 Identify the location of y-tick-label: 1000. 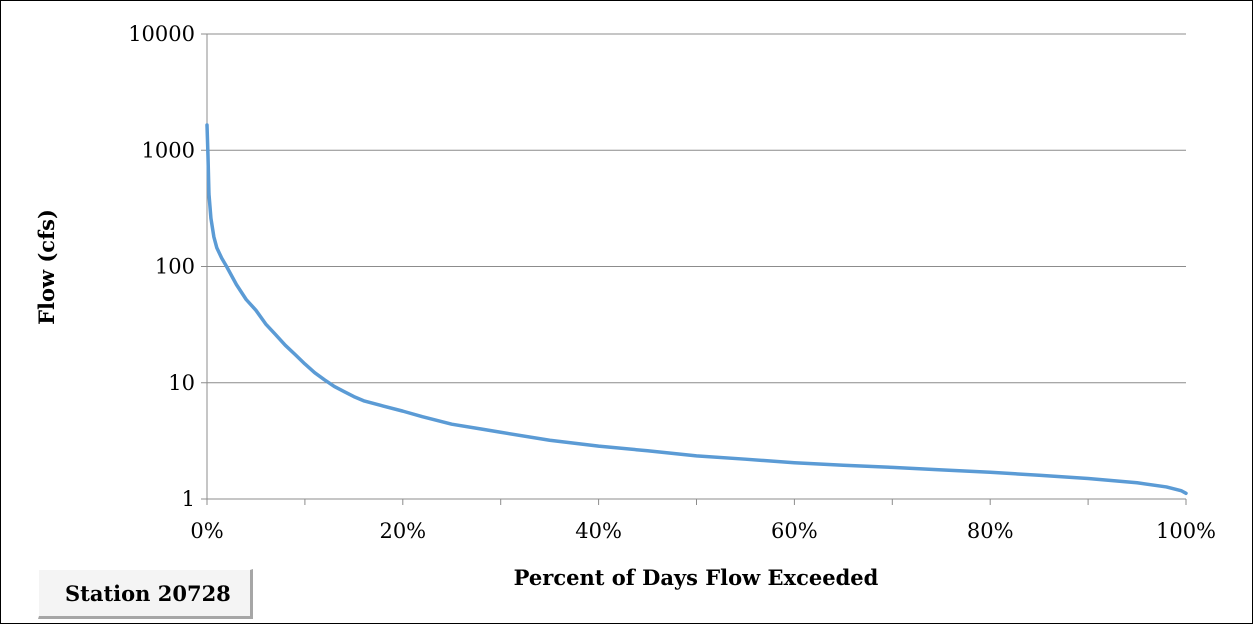
(168, 150).